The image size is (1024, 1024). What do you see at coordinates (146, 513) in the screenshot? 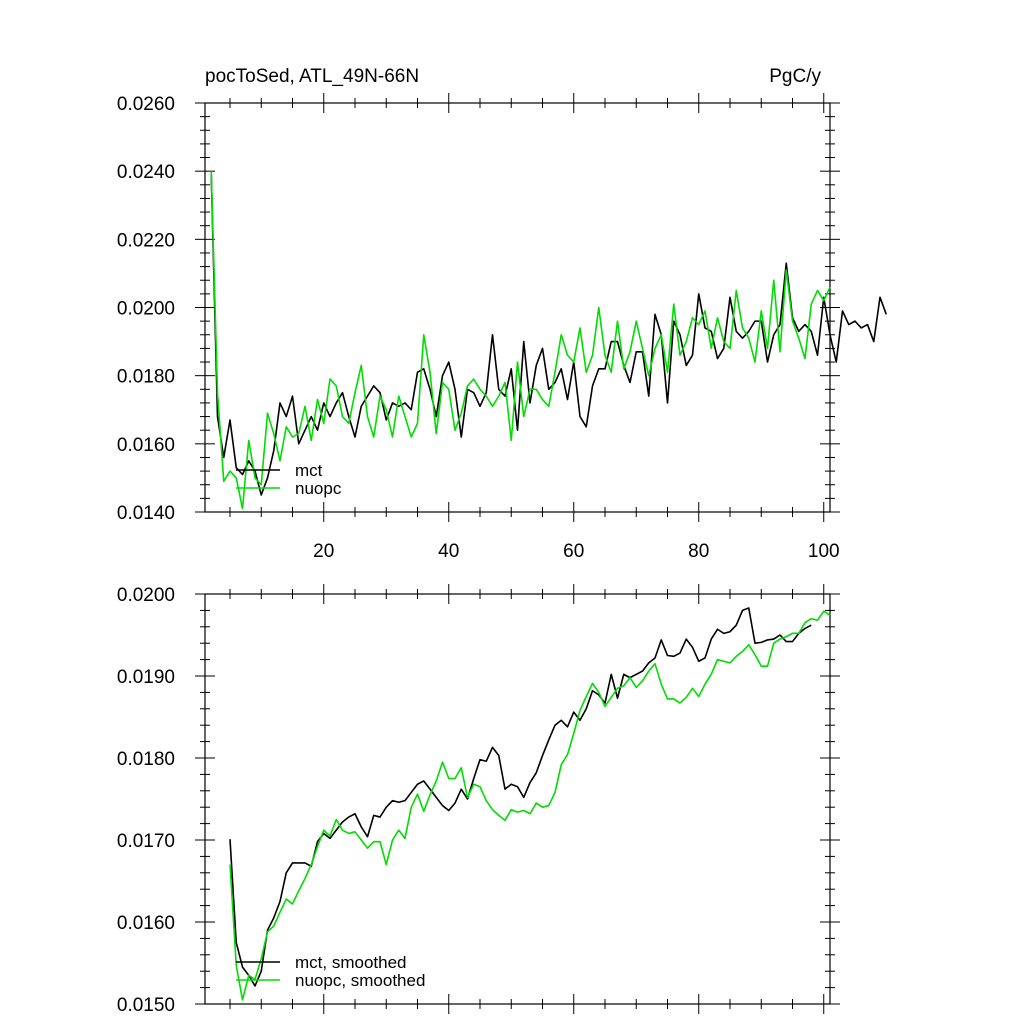
I see `top-y-tick-label: 0.0140` at bounding box center [146, 513].